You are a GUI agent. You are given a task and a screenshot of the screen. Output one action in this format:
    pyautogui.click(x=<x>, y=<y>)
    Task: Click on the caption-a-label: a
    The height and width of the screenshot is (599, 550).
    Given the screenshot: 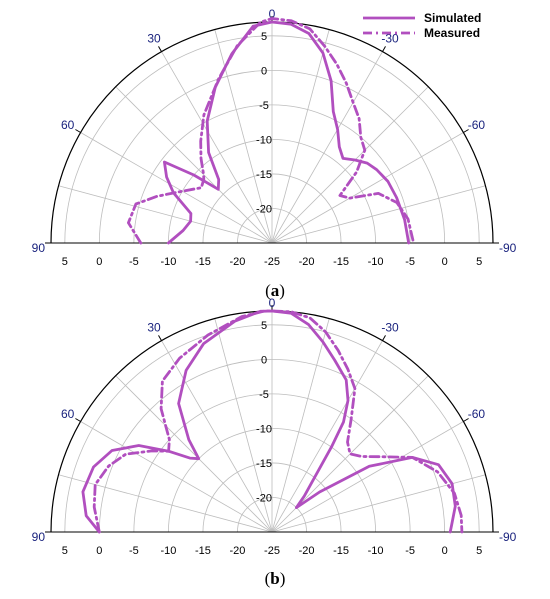 What is the action you would take?
    pyautogui.click(x=275, y=290)
    